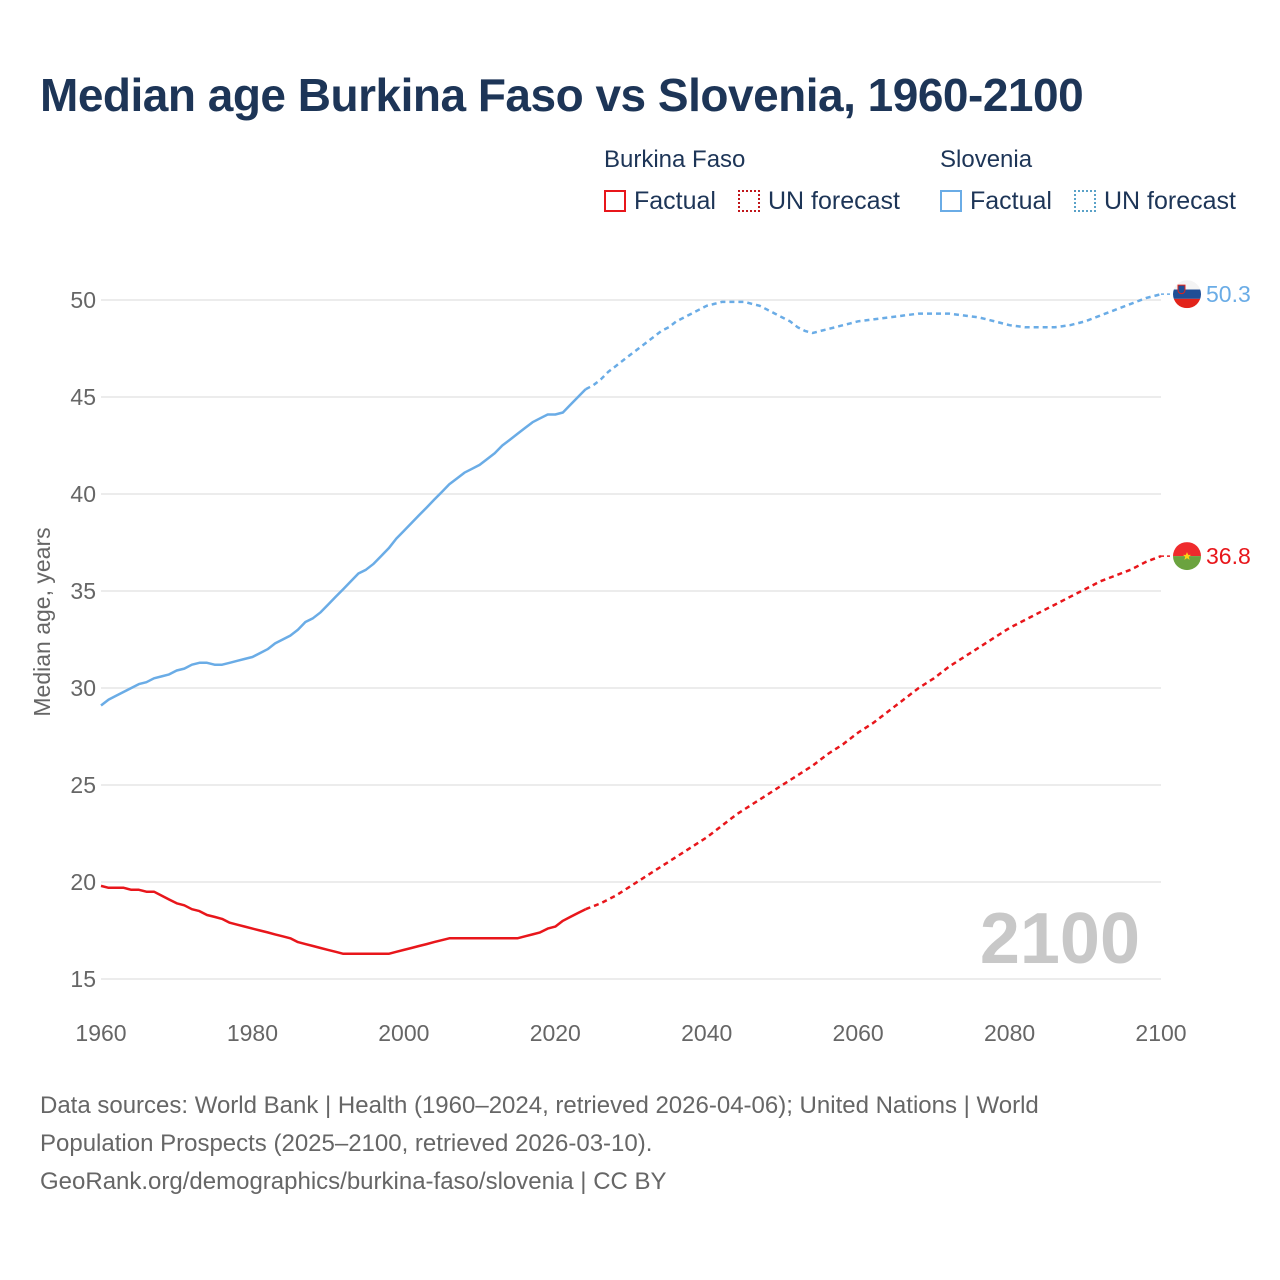 The image size is (1280, 1280). What do you see at coordinates (1187, 556) in the screenshot?
I see `burkina-faso-flag-icon` at bounding box center [1187, 556].